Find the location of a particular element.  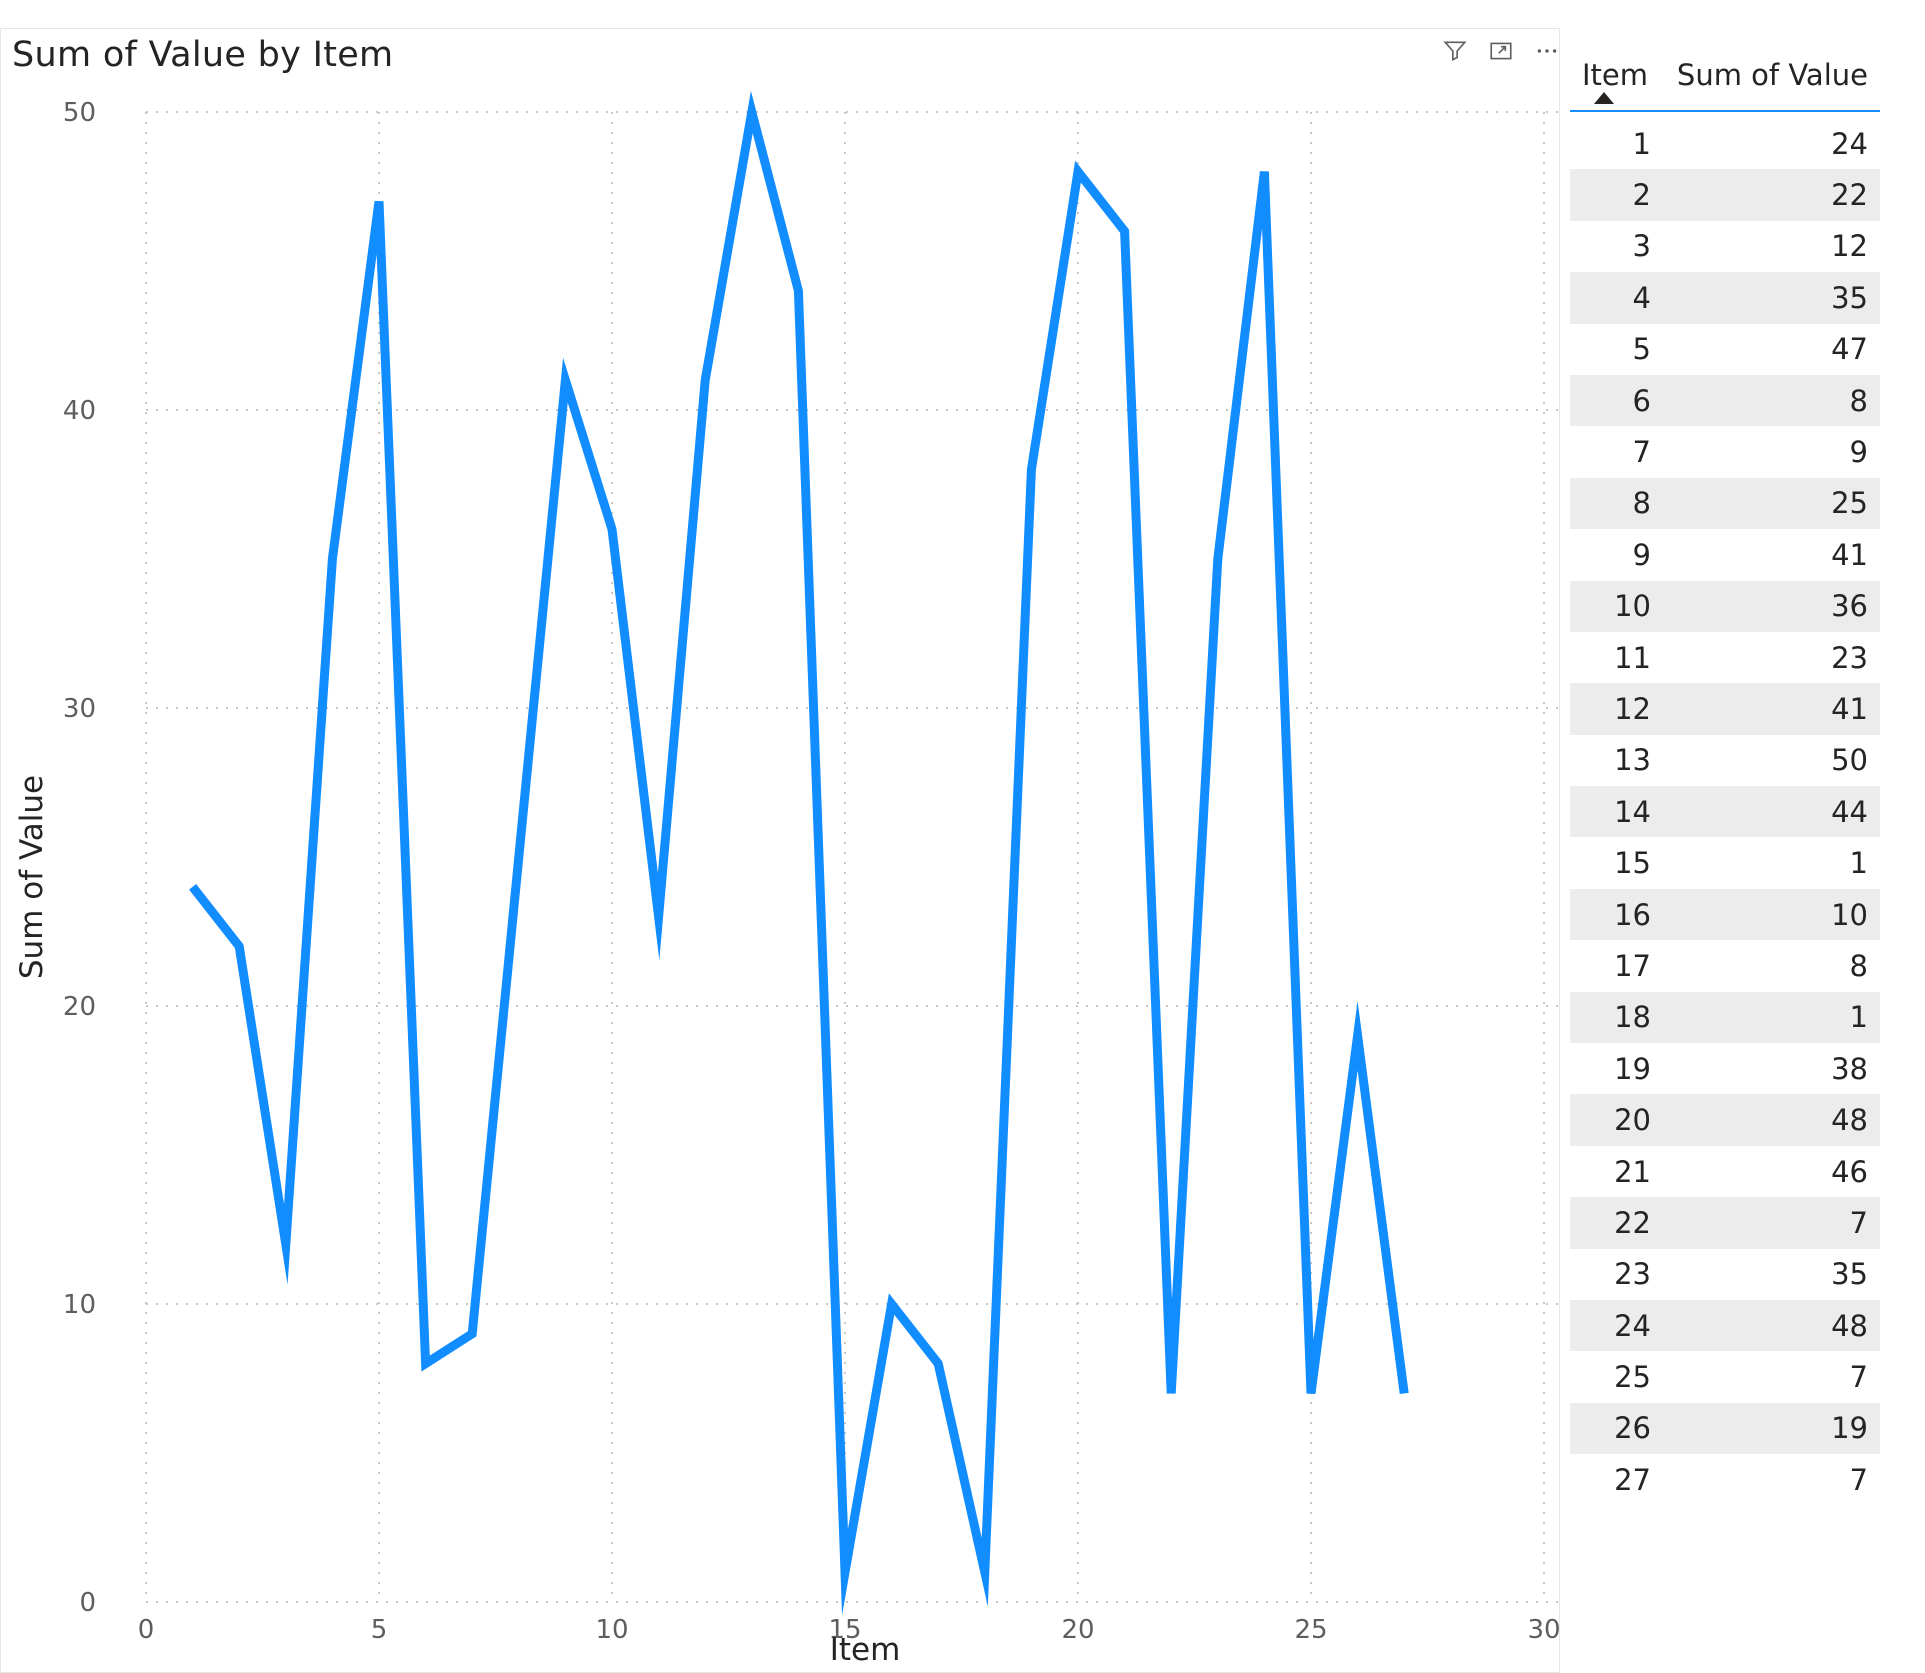

table-row: 19 38 is located at coordinates (1725, 1068).